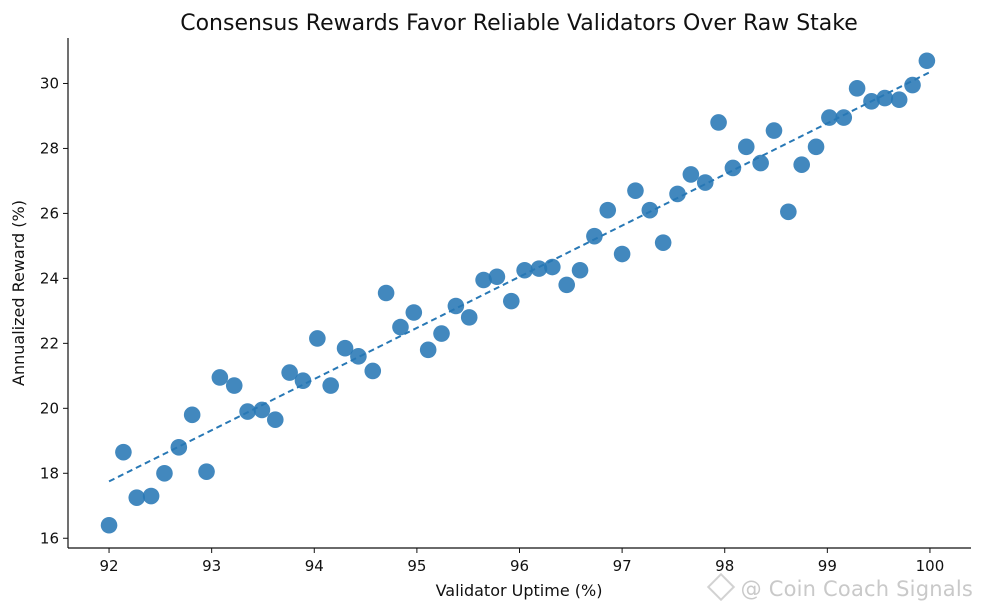 The height and width of the screenshot is (611, 981). What do you see at coordinates (622, 566) in the screenshot?
I see `x-tick-label: 97` at bounding box center [622, 566].